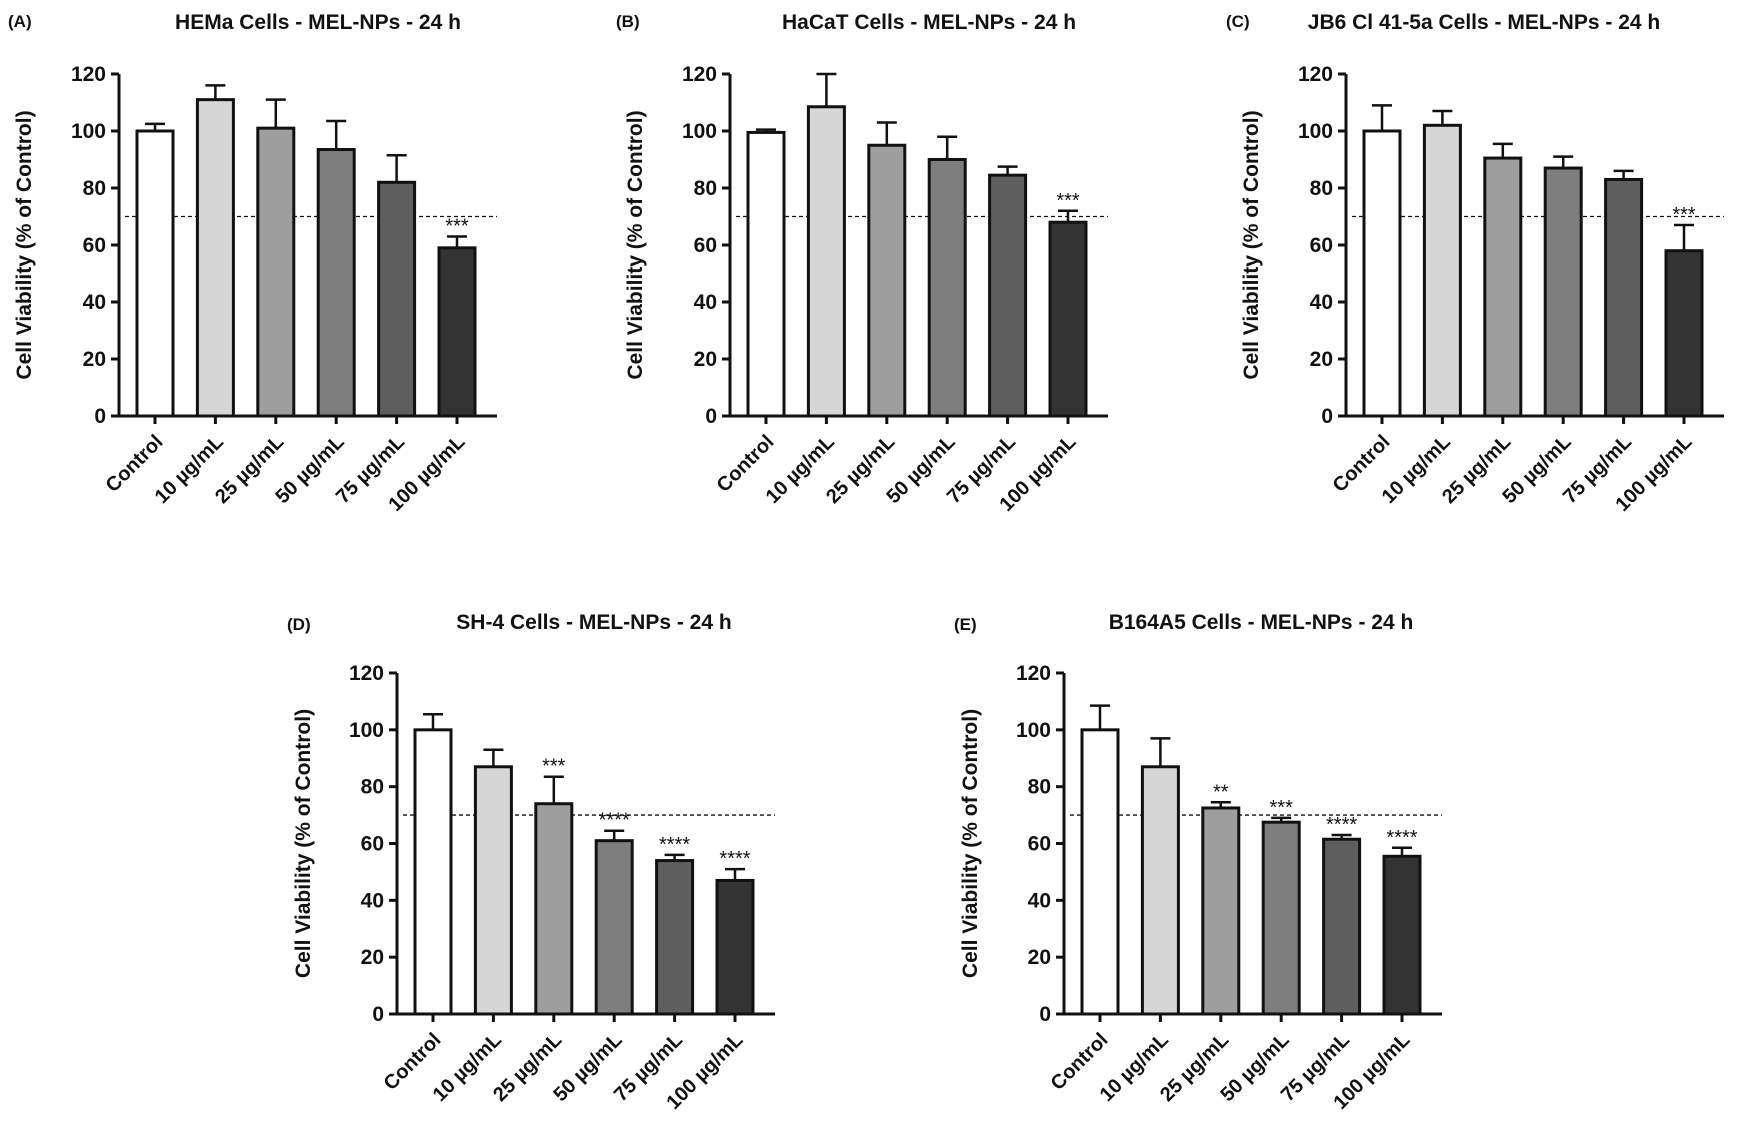 The height and width of the screenshot is (1134, 1739). I want to click on panel-letter: (E), so click(965, 624).